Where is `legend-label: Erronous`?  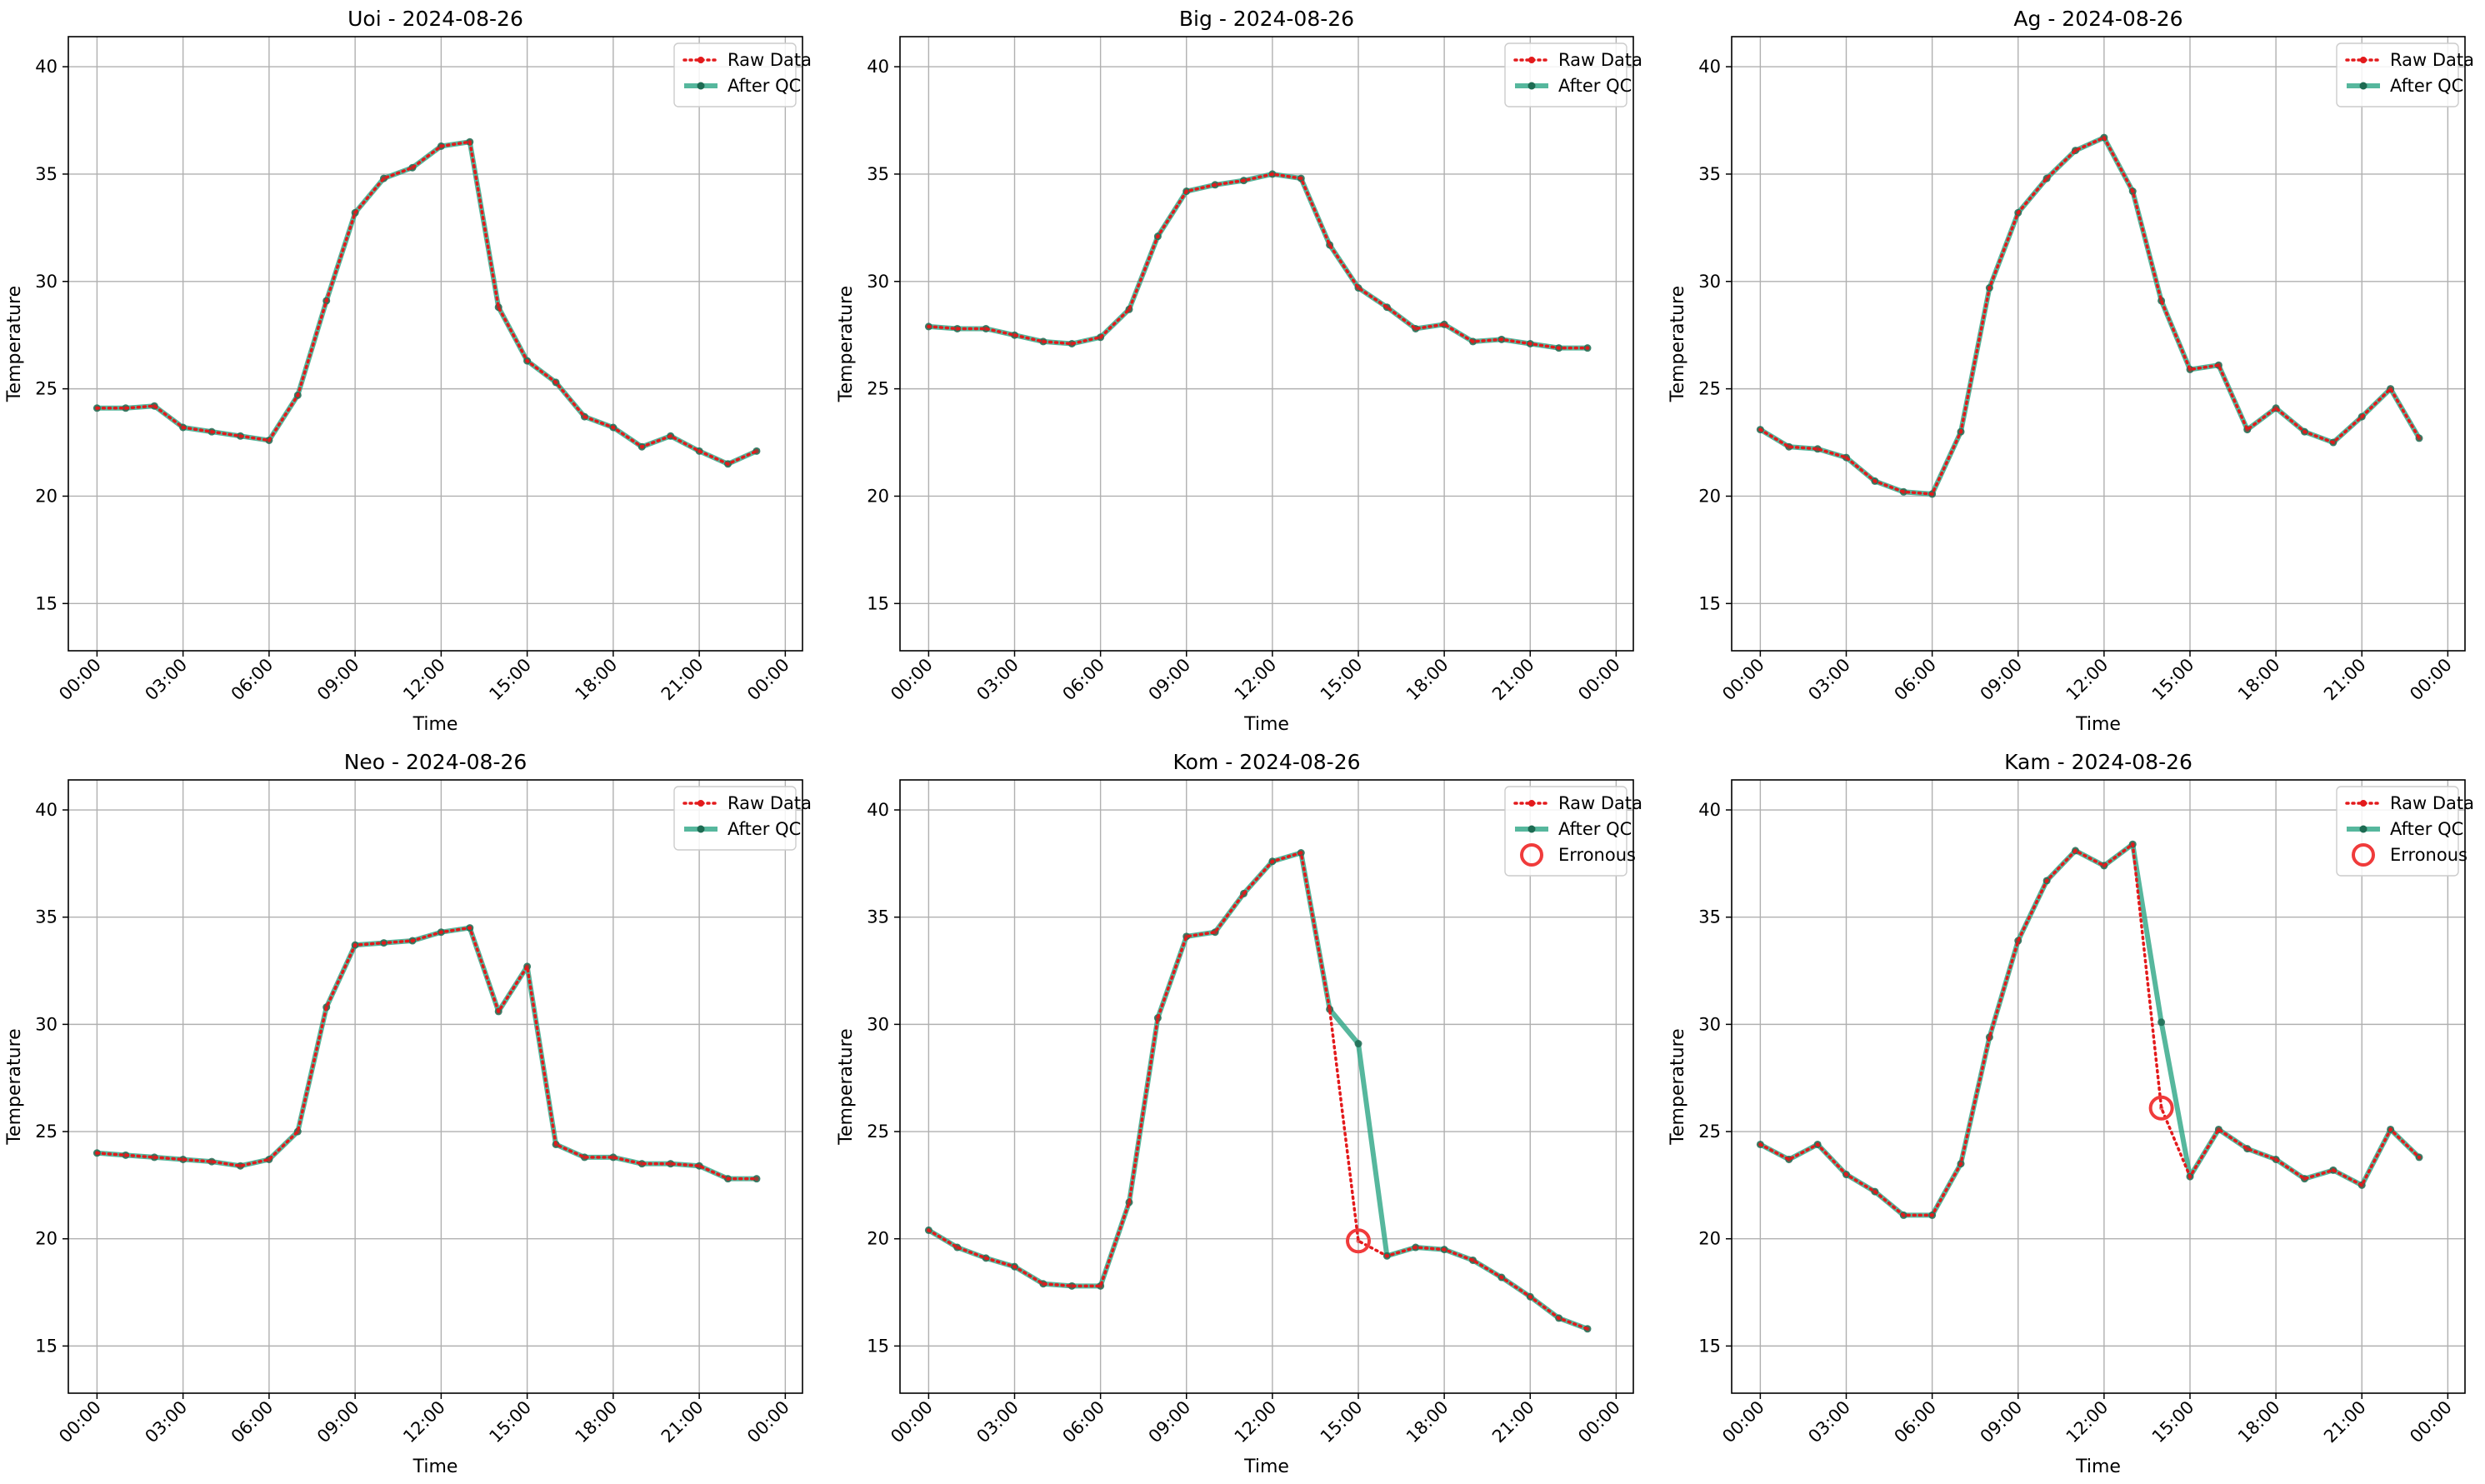 legend-label: Erronous is located at coordinates (1597, 855).